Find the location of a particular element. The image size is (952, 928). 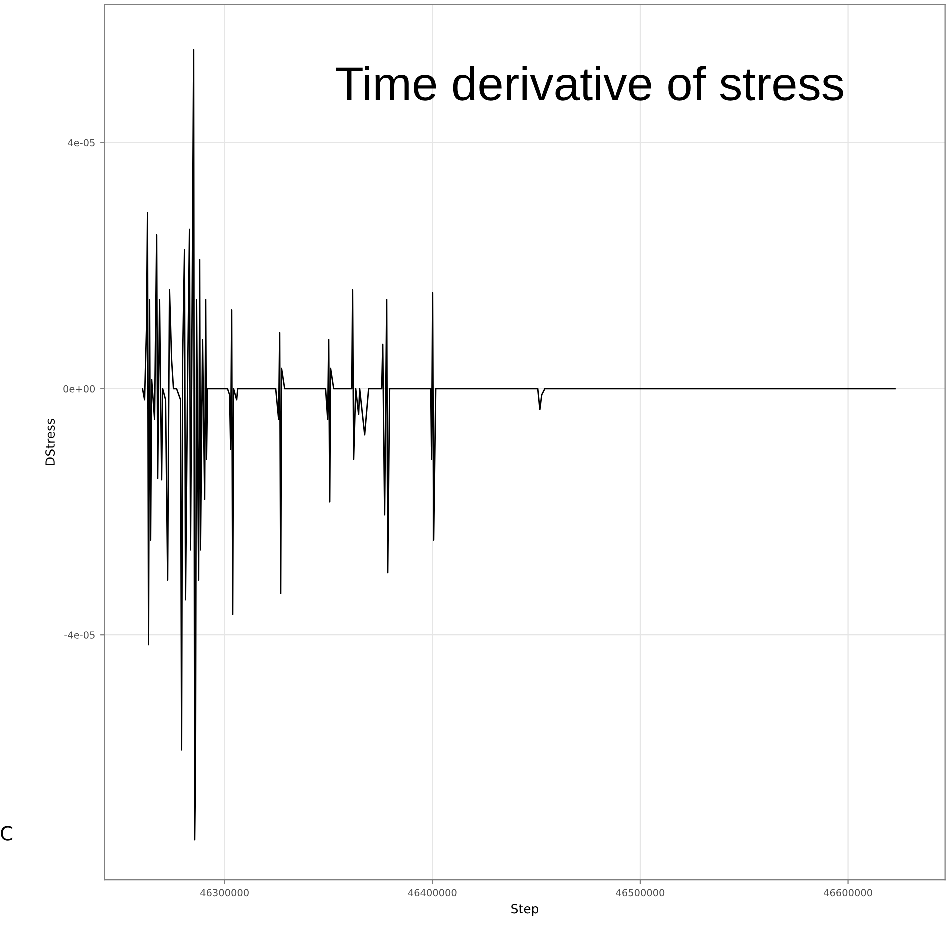

y-tick-label: -4e-05 is located at coordinates (79, 635).